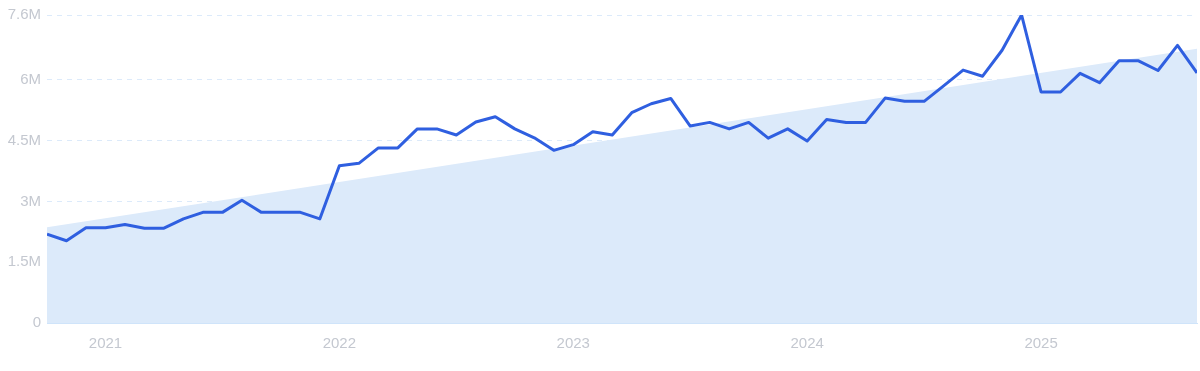  What do you see at coordinates (24, 261) in the screenshot?
I see `y-tick-label: 1.5M` at bounding box center [24, 261].